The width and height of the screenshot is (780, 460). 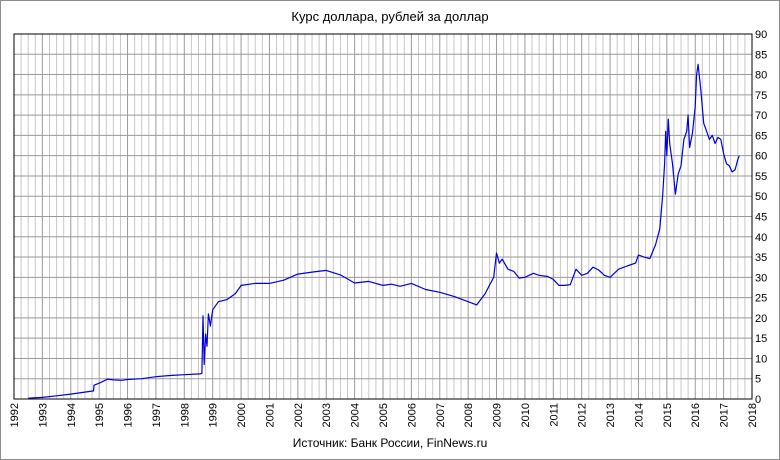 I want to click on y-tick-label: 35, so click(x=761, y=258).